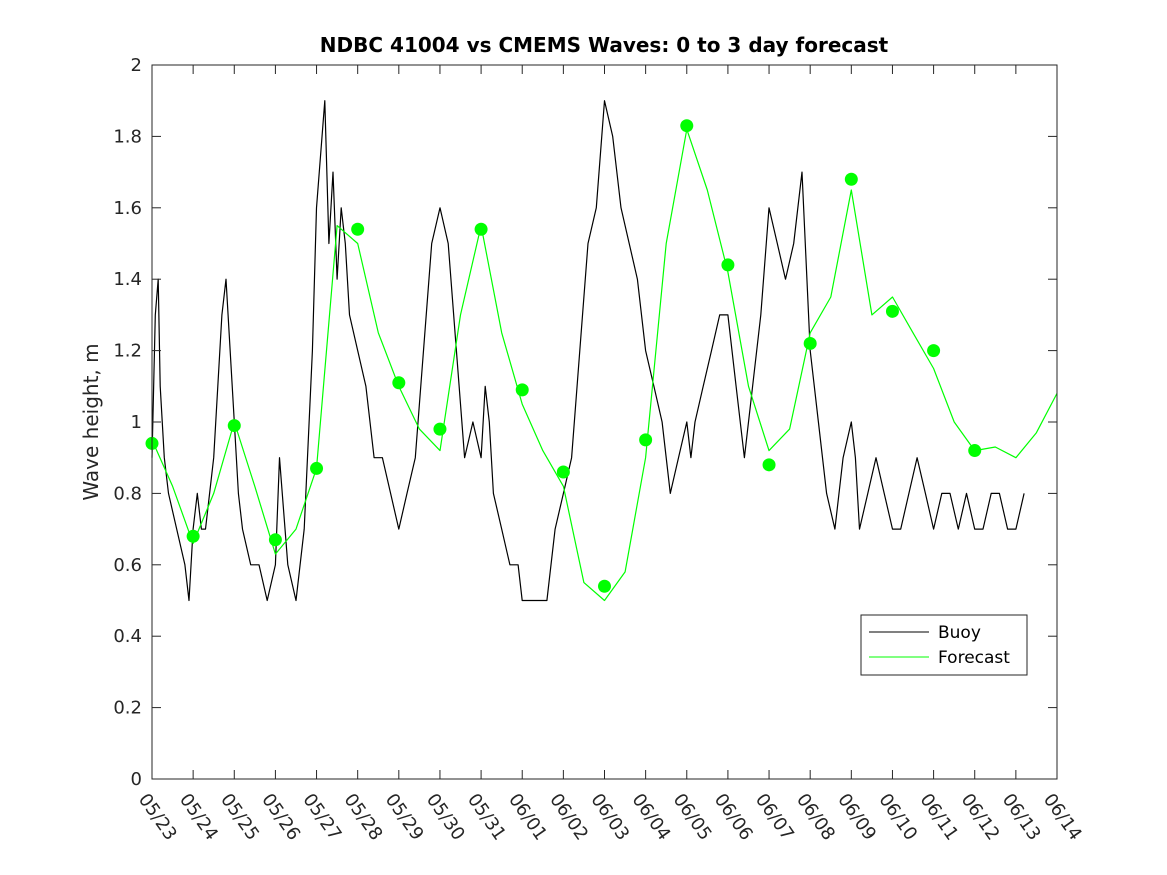  Describe the element at coordinates (974, 658) in the screenshot. I see `legend-forecast-label: Forecast` at that location.